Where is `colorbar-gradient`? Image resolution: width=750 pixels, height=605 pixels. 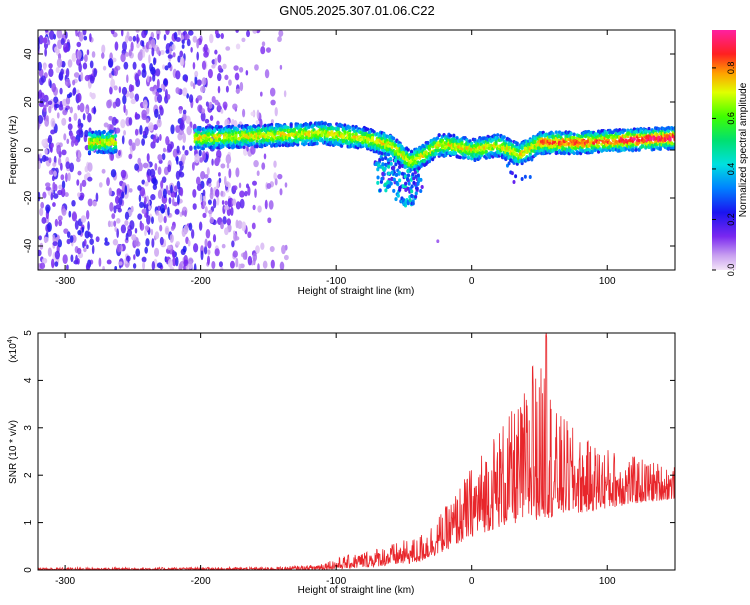 colorbar-gradient is located at coordinates (724, 150).